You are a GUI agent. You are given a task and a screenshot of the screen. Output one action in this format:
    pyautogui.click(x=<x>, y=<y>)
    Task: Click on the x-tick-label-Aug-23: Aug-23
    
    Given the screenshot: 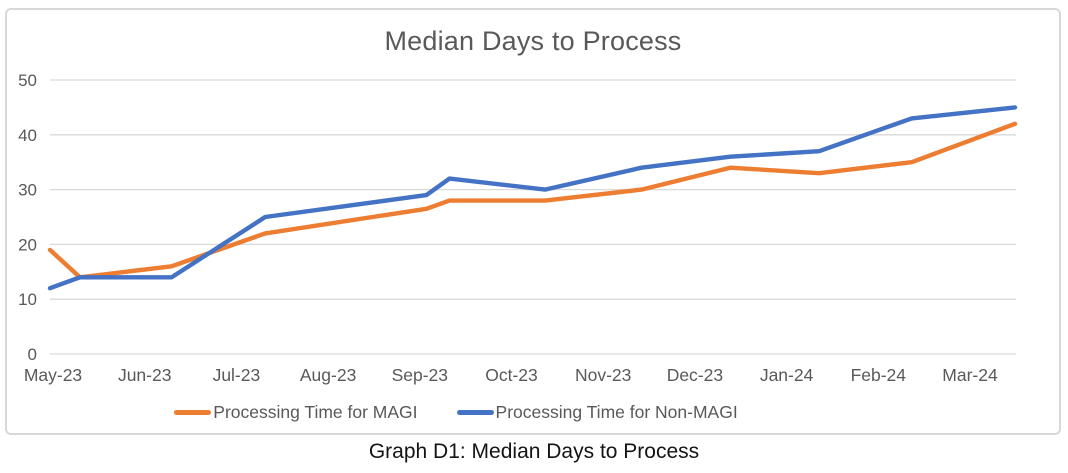 What is the action you would take?
    pyautogui.click(x=328, y=375)
    